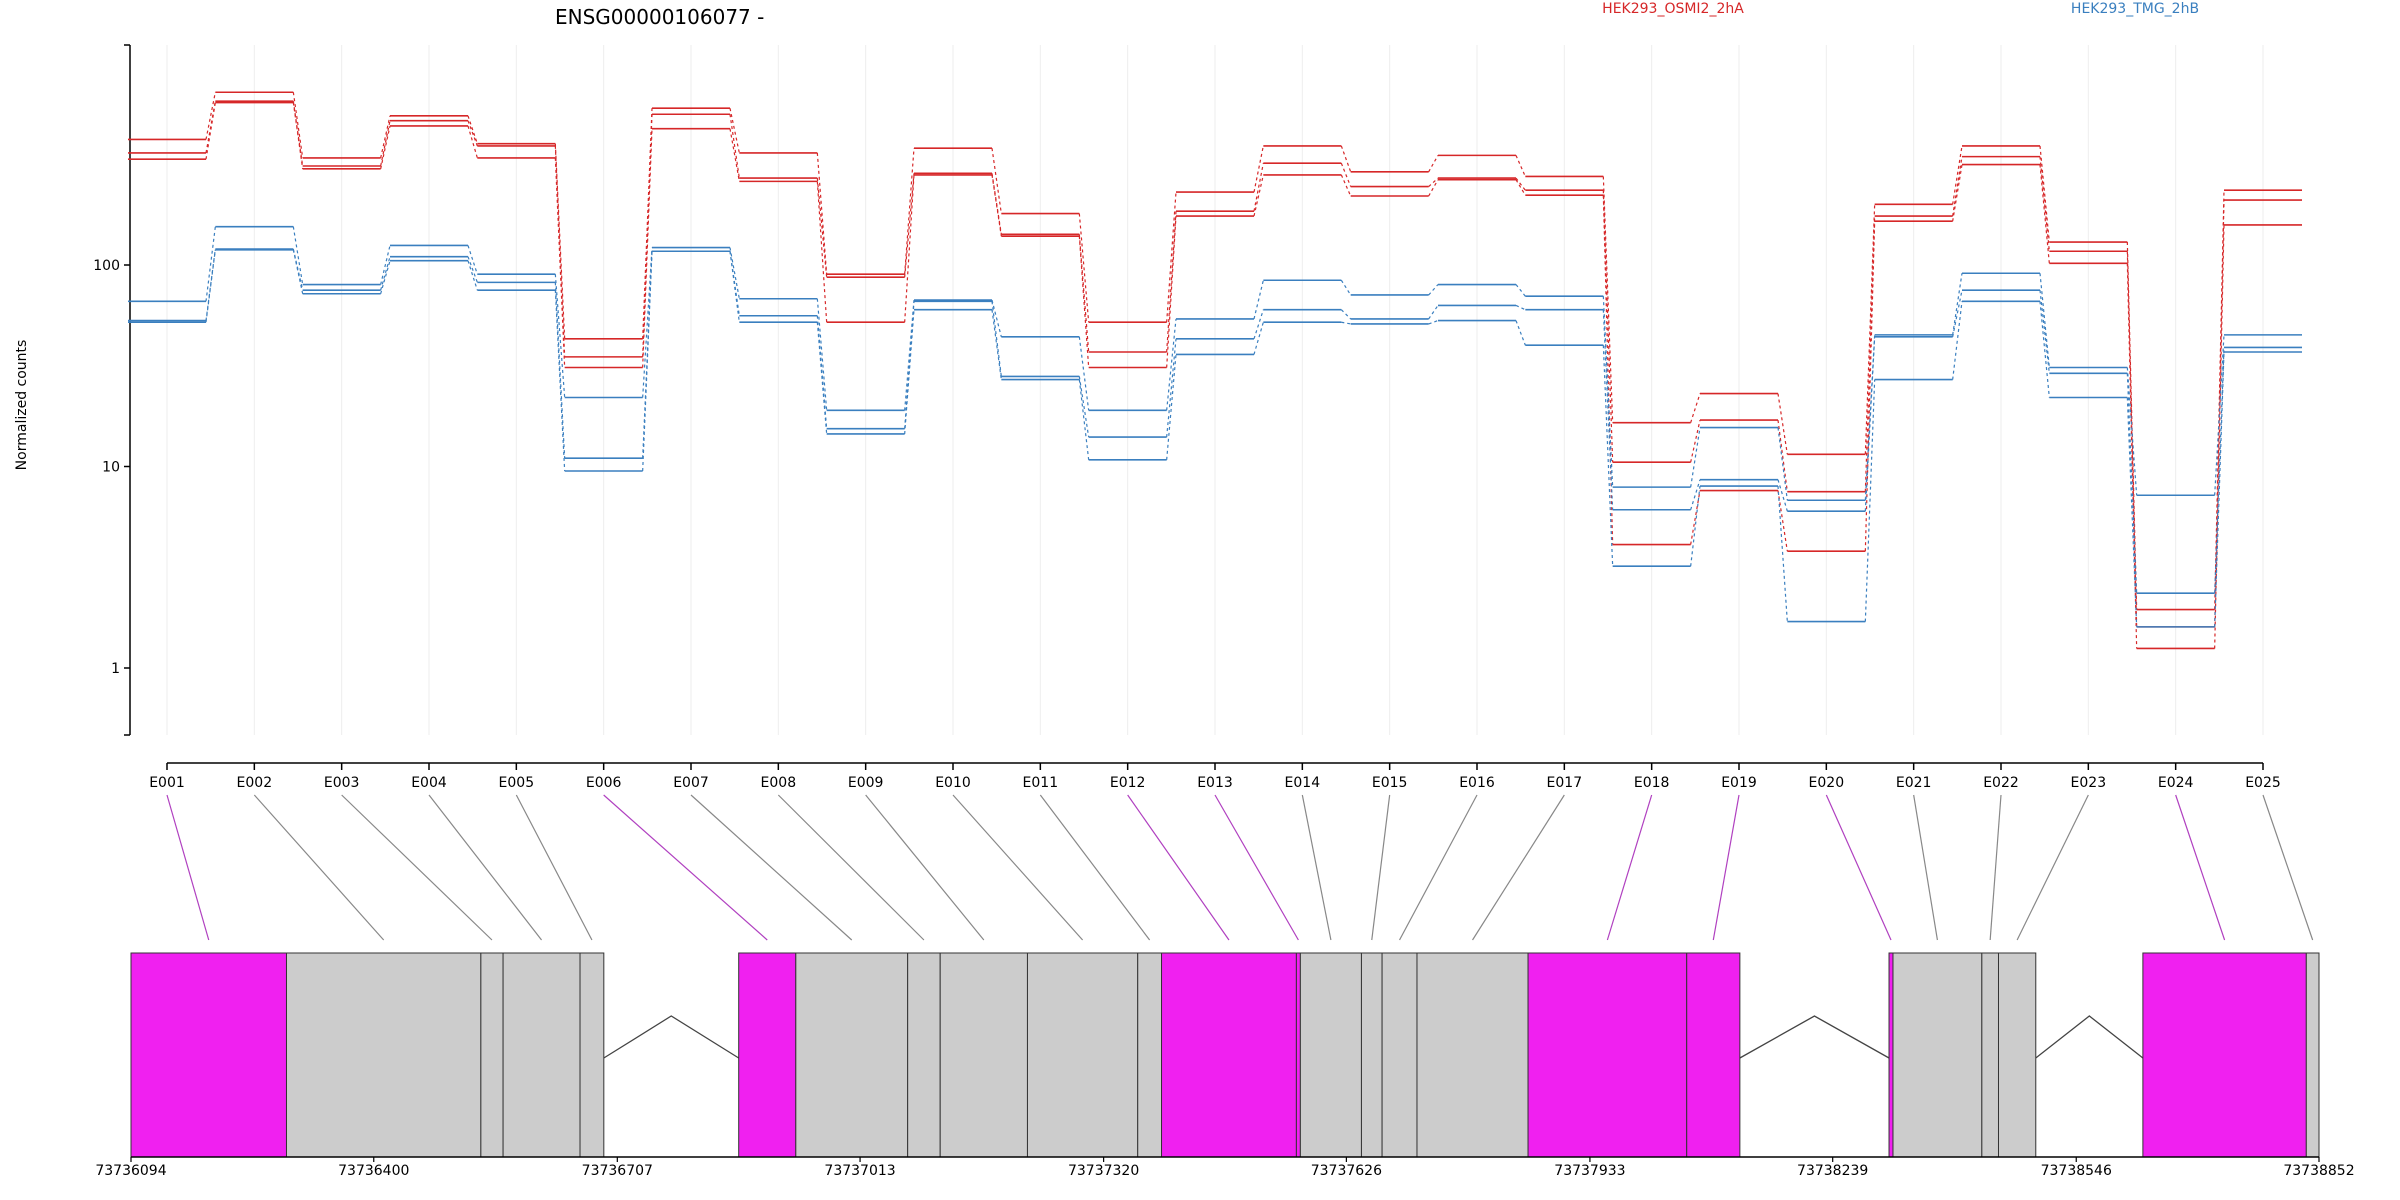 The width and height of the screenshot is (2400, 1200). What do you see at coordinates (22, 405) in the screenshot?
I see `y-axis-label: Normalized counts` at bounding box center [22, 405].